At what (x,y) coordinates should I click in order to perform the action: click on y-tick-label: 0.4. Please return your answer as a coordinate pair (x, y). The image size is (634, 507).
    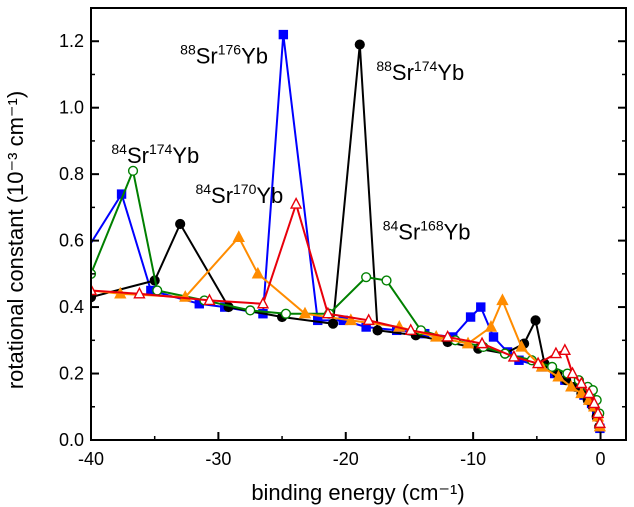
    Looking at the image, I should click on (71, 307).